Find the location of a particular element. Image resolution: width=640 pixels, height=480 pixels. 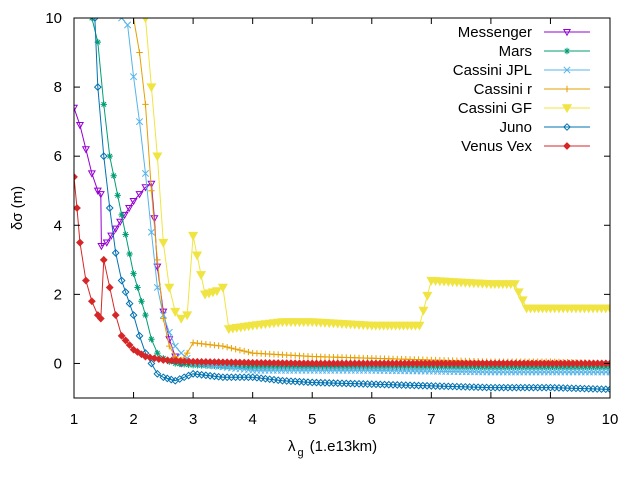

y-tick-label: 0 is located at coordinates (58, 363).